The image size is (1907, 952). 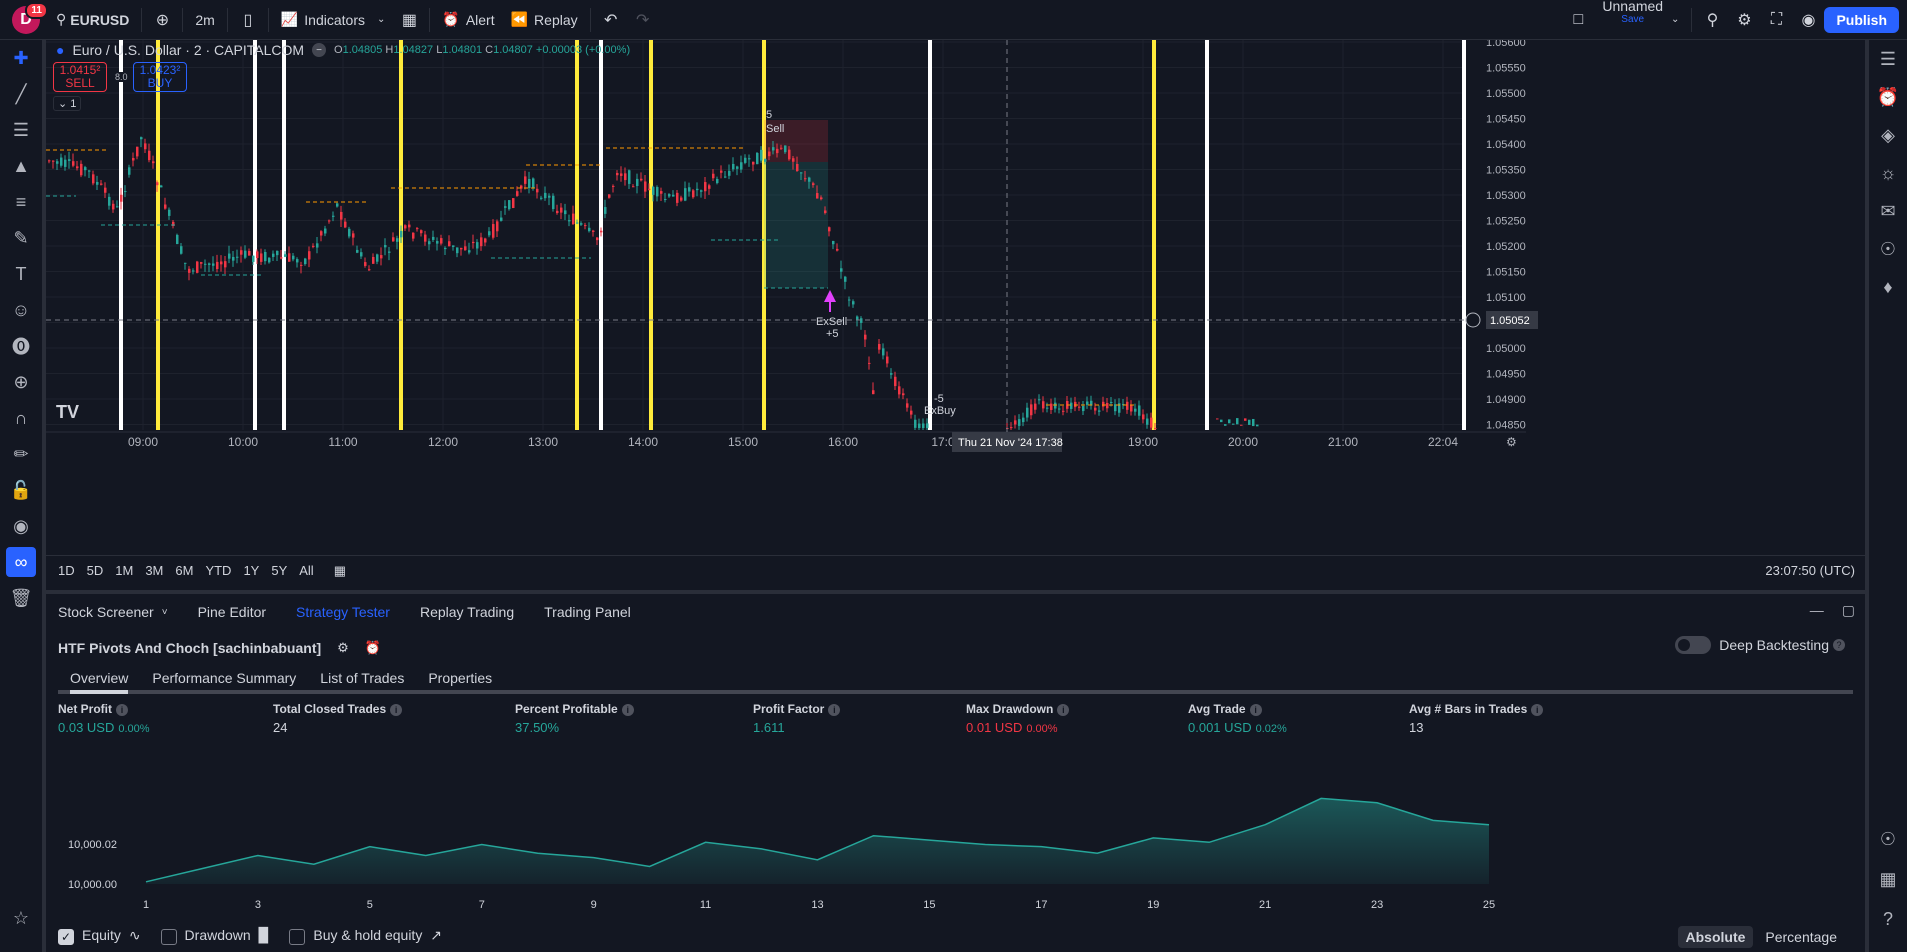 What do you see at coordinates (279, 570) in the screenshot?
I see `range-button: 5Y` at bounding box center [279, 570].